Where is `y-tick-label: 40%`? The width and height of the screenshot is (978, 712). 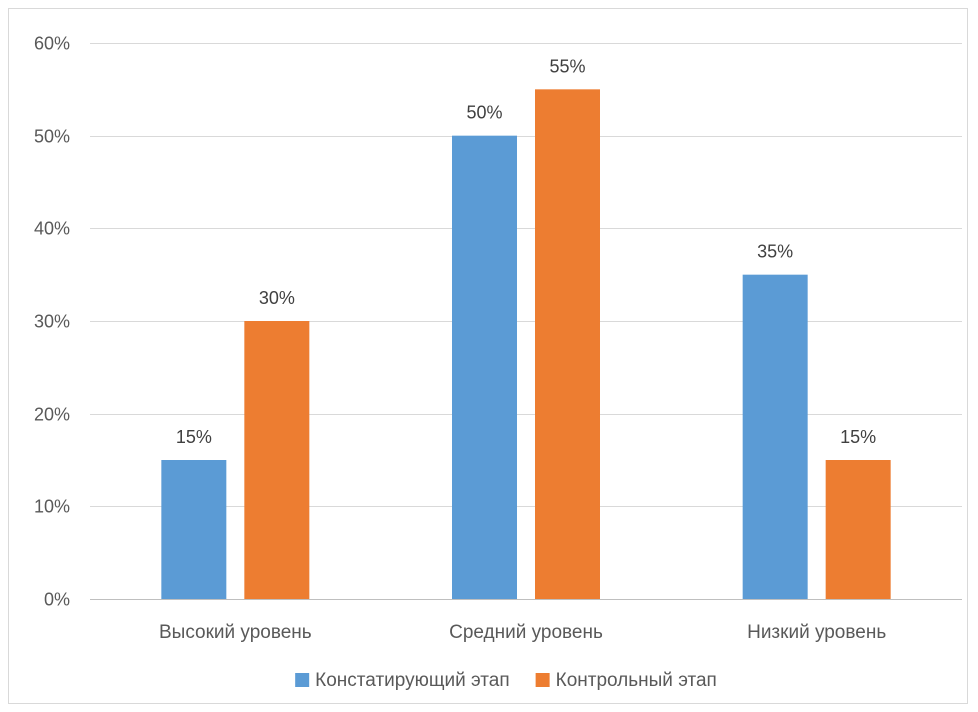 y-tick-label: 40% is located at coordinates (52, 229).